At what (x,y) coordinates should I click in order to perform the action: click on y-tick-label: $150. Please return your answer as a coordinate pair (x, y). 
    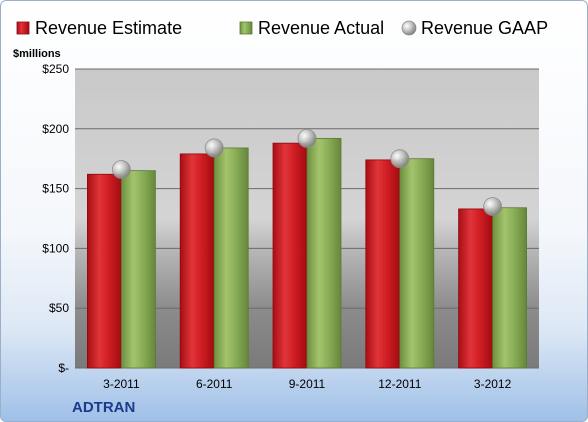
    Looking at the image, I should click on (55, 189).